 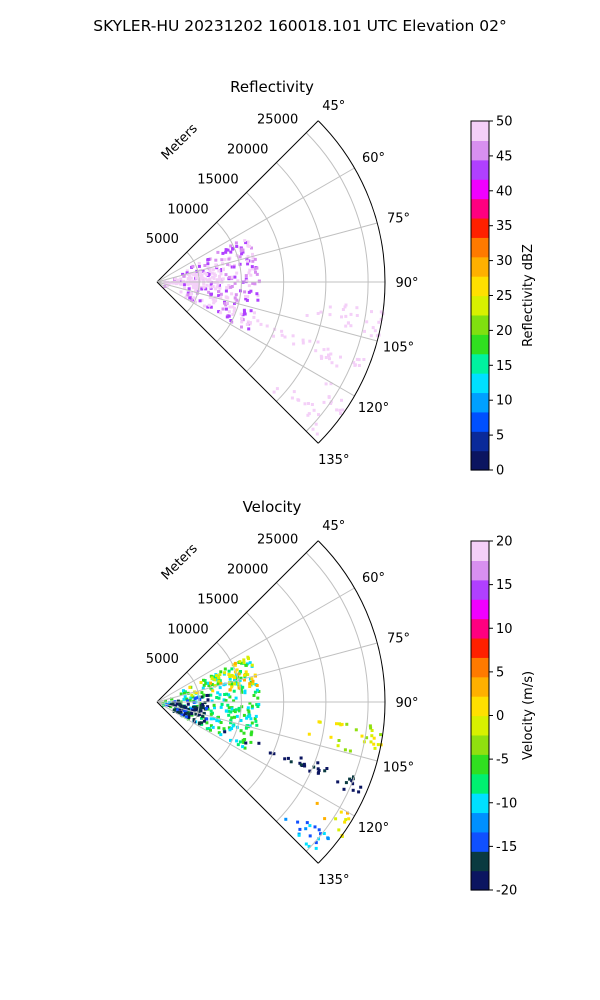 What do you see at coordinates (333, 106) in the screenshot?
I see `angle-tick-label: 45°` at bounding box center [333, 106].